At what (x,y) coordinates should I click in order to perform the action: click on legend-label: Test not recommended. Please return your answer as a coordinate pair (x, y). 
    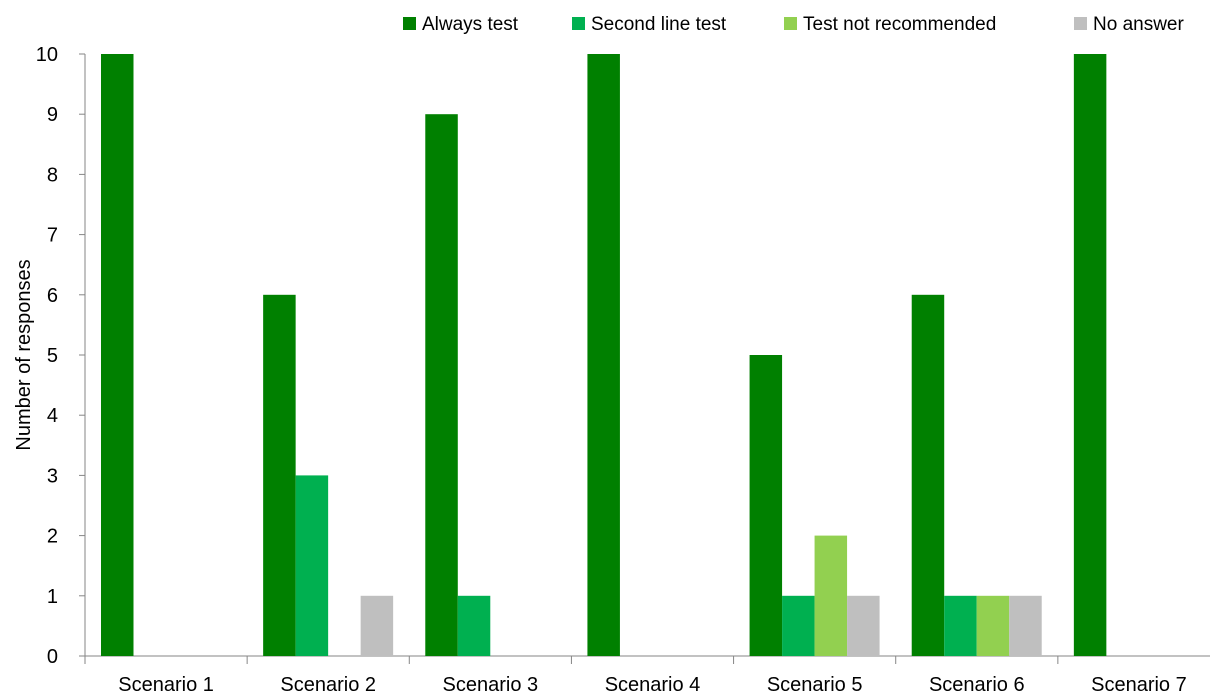
    Looking at the image, I should click on (899, 24).